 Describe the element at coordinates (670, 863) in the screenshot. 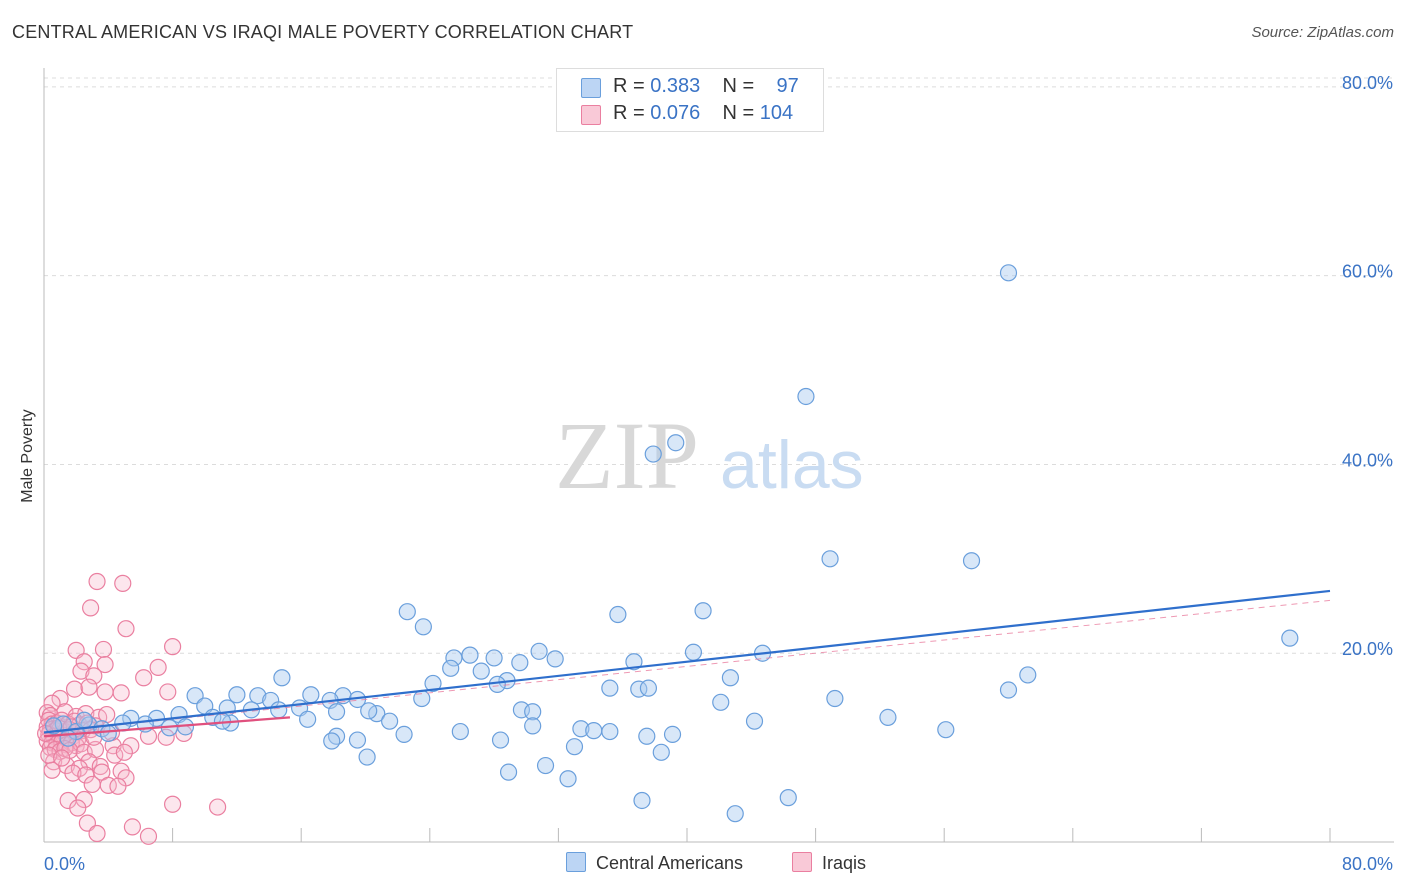

I see `bottom-legend-label: Central Americans` at that location.